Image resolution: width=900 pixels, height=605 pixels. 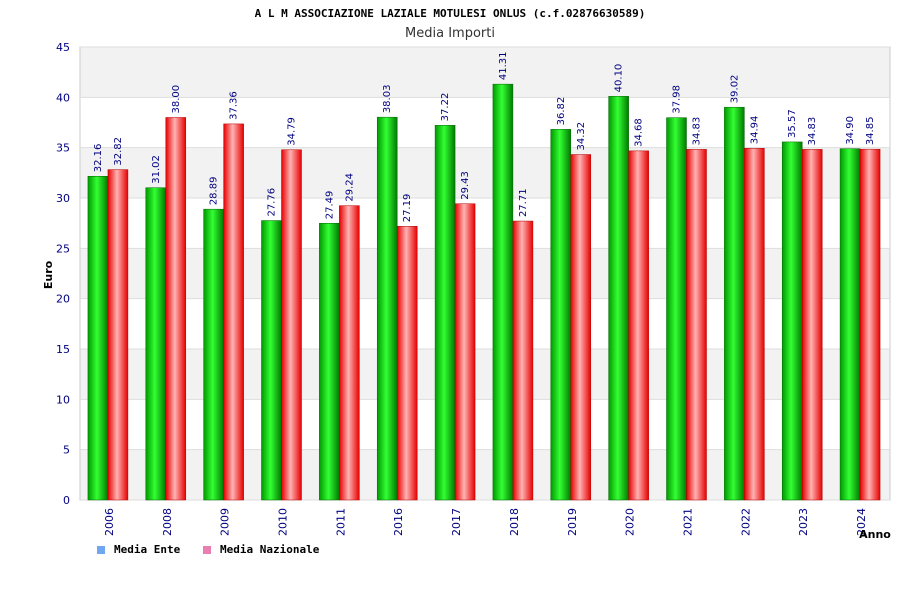 What do you see at coordinates (167, 522) in the screenshot?
I see `x-tick-label: 2008` at bounding box center [167, 522].